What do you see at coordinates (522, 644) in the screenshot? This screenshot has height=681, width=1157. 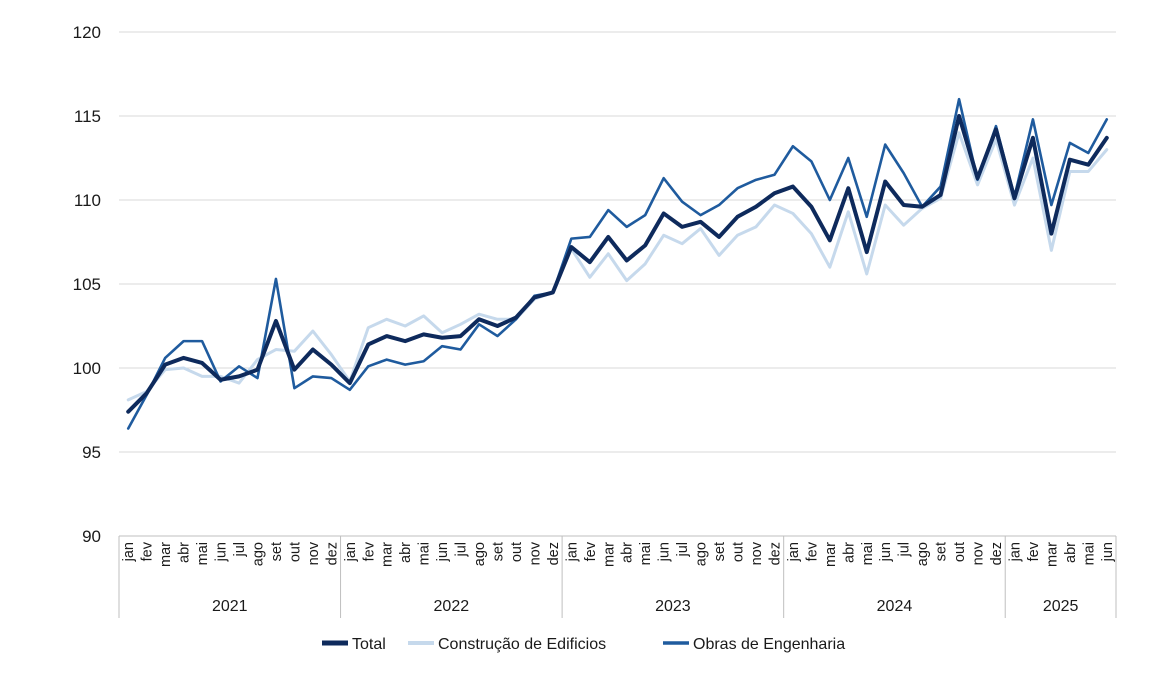 I see `legend-label: Construção de Edificios` at bounding box center [522, 644].